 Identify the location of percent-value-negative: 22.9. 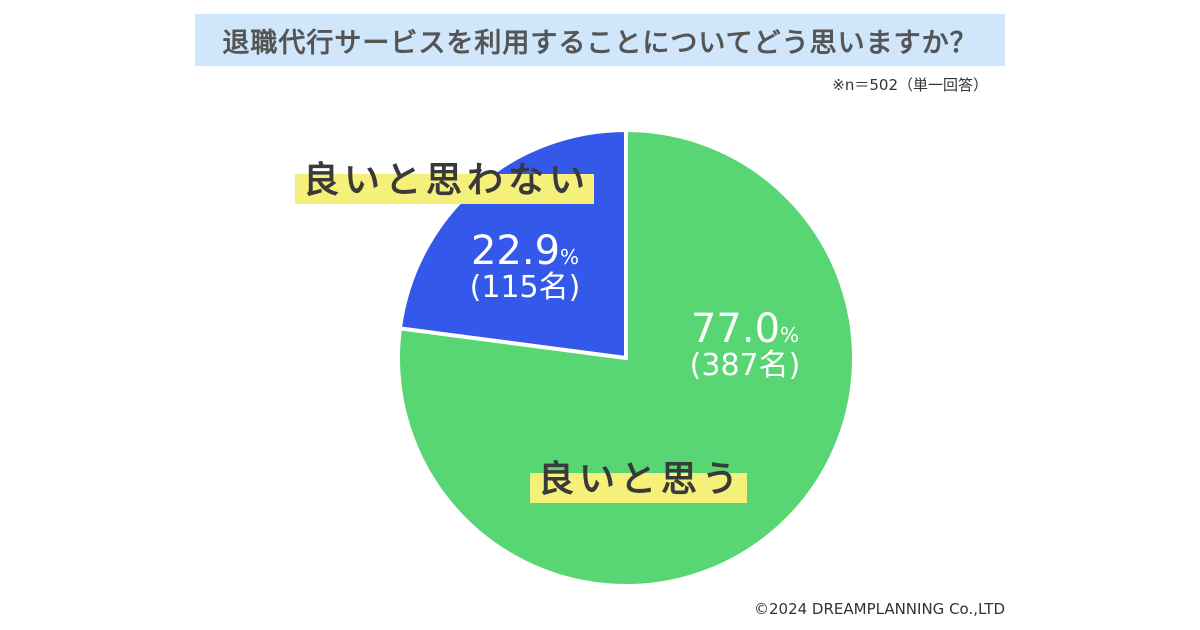
(515, 251).